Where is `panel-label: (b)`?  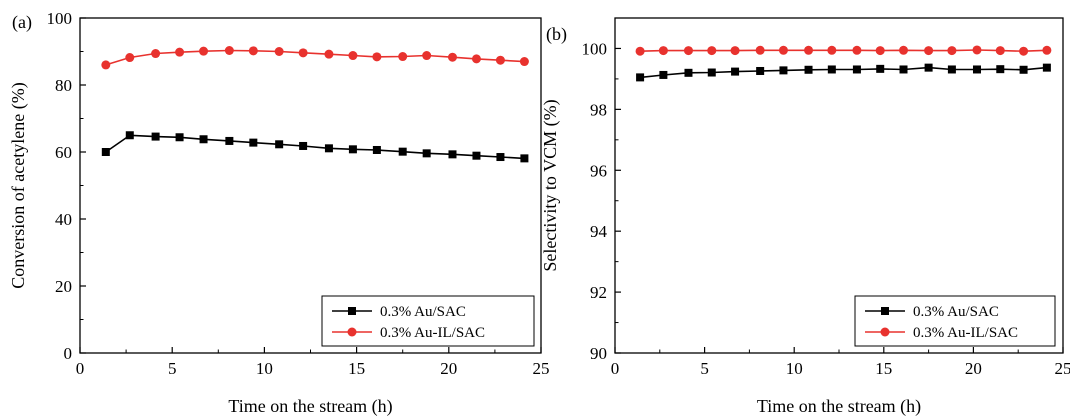
panel-label: (b) is located at coordinates (556, 34).